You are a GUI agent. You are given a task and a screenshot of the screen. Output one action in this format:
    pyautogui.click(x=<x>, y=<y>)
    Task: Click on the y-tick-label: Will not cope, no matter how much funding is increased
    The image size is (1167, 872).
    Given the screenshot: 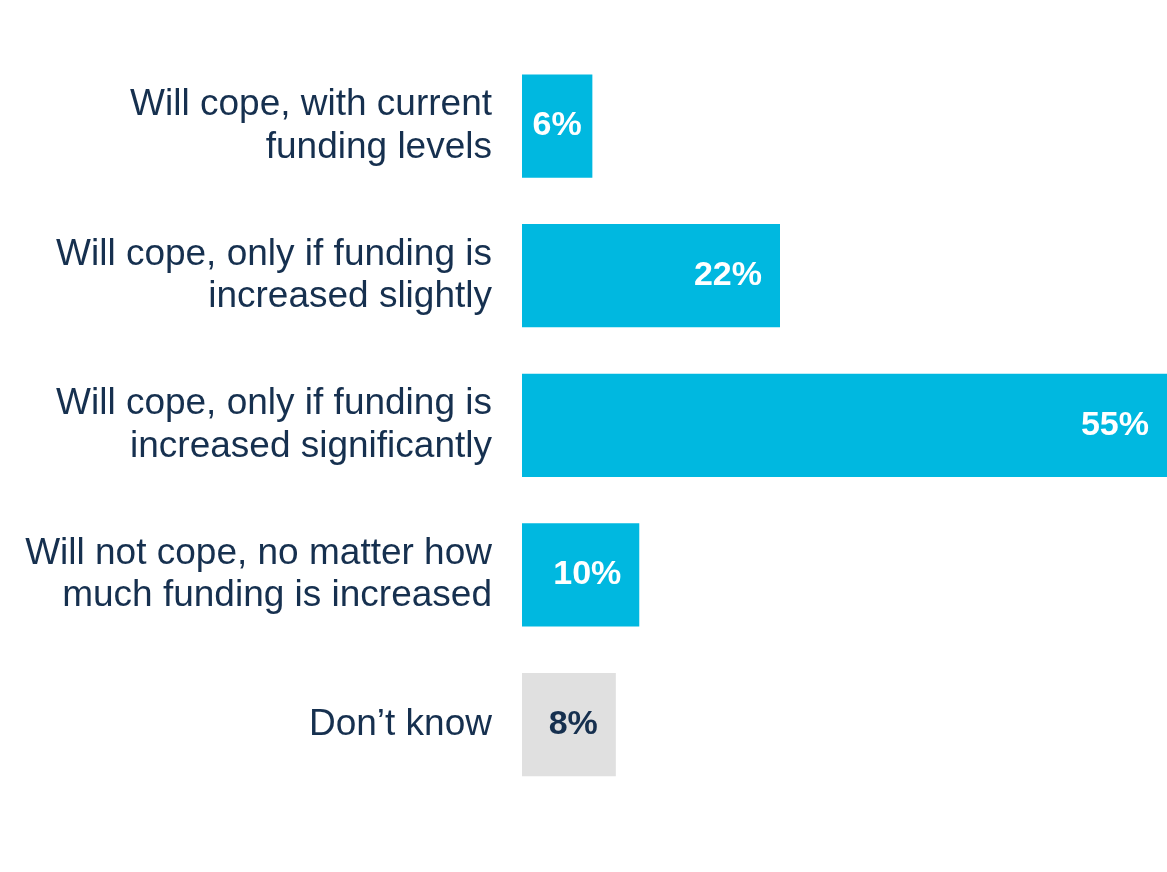 What is the action you would take?
    pyautogui.click(x=259, y=572)
    